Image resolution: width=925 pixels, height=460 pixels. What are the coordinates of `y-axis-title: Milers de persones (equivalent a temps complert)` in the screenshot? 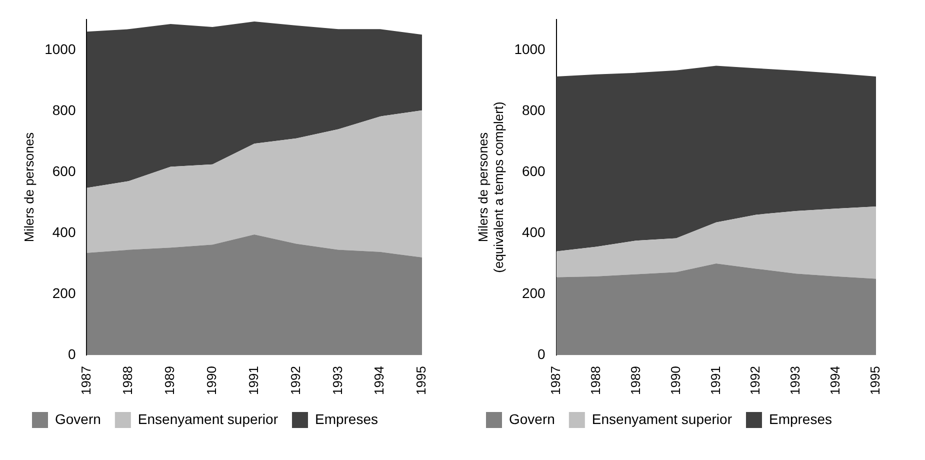 It's located at (490, 187).